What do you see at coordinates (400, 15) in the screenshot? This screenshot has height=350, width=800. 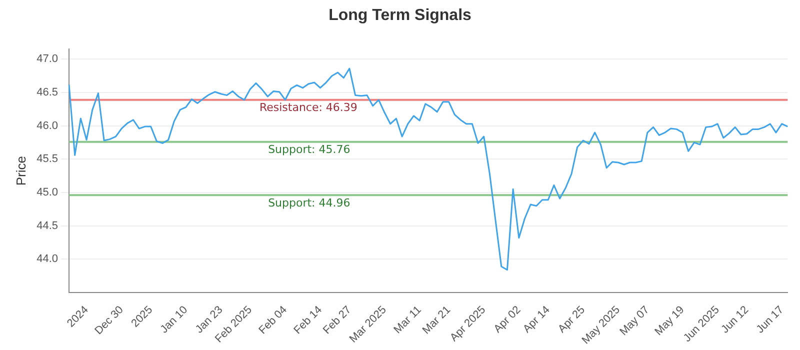 I see `chart-title: Long Term Signals` at bounding box center [400, 15].